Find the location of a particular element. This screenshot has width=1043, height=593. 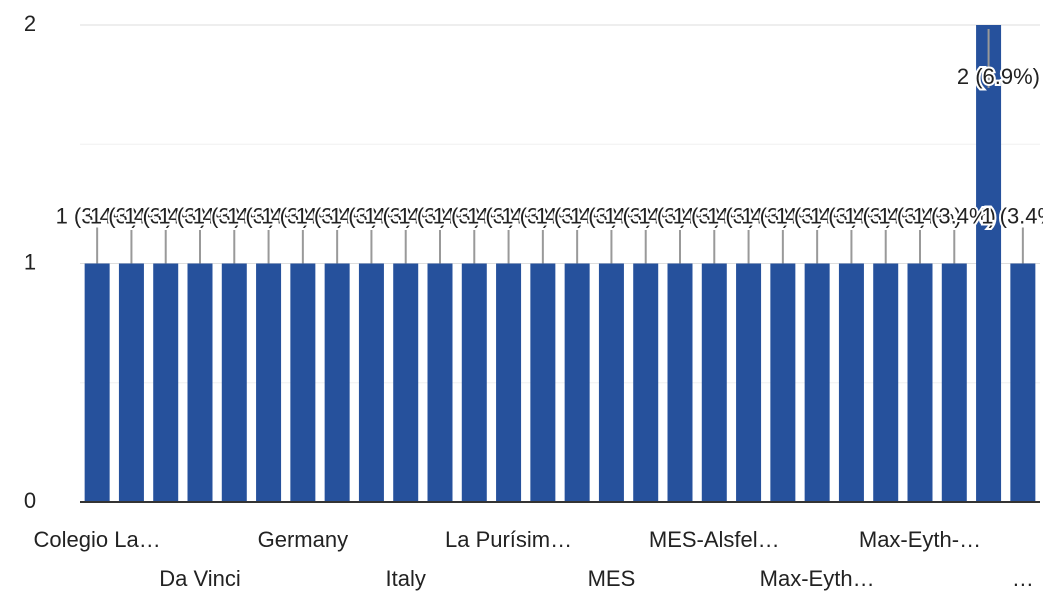

y-tick-label: 0 is located at coordinates (30, 500).